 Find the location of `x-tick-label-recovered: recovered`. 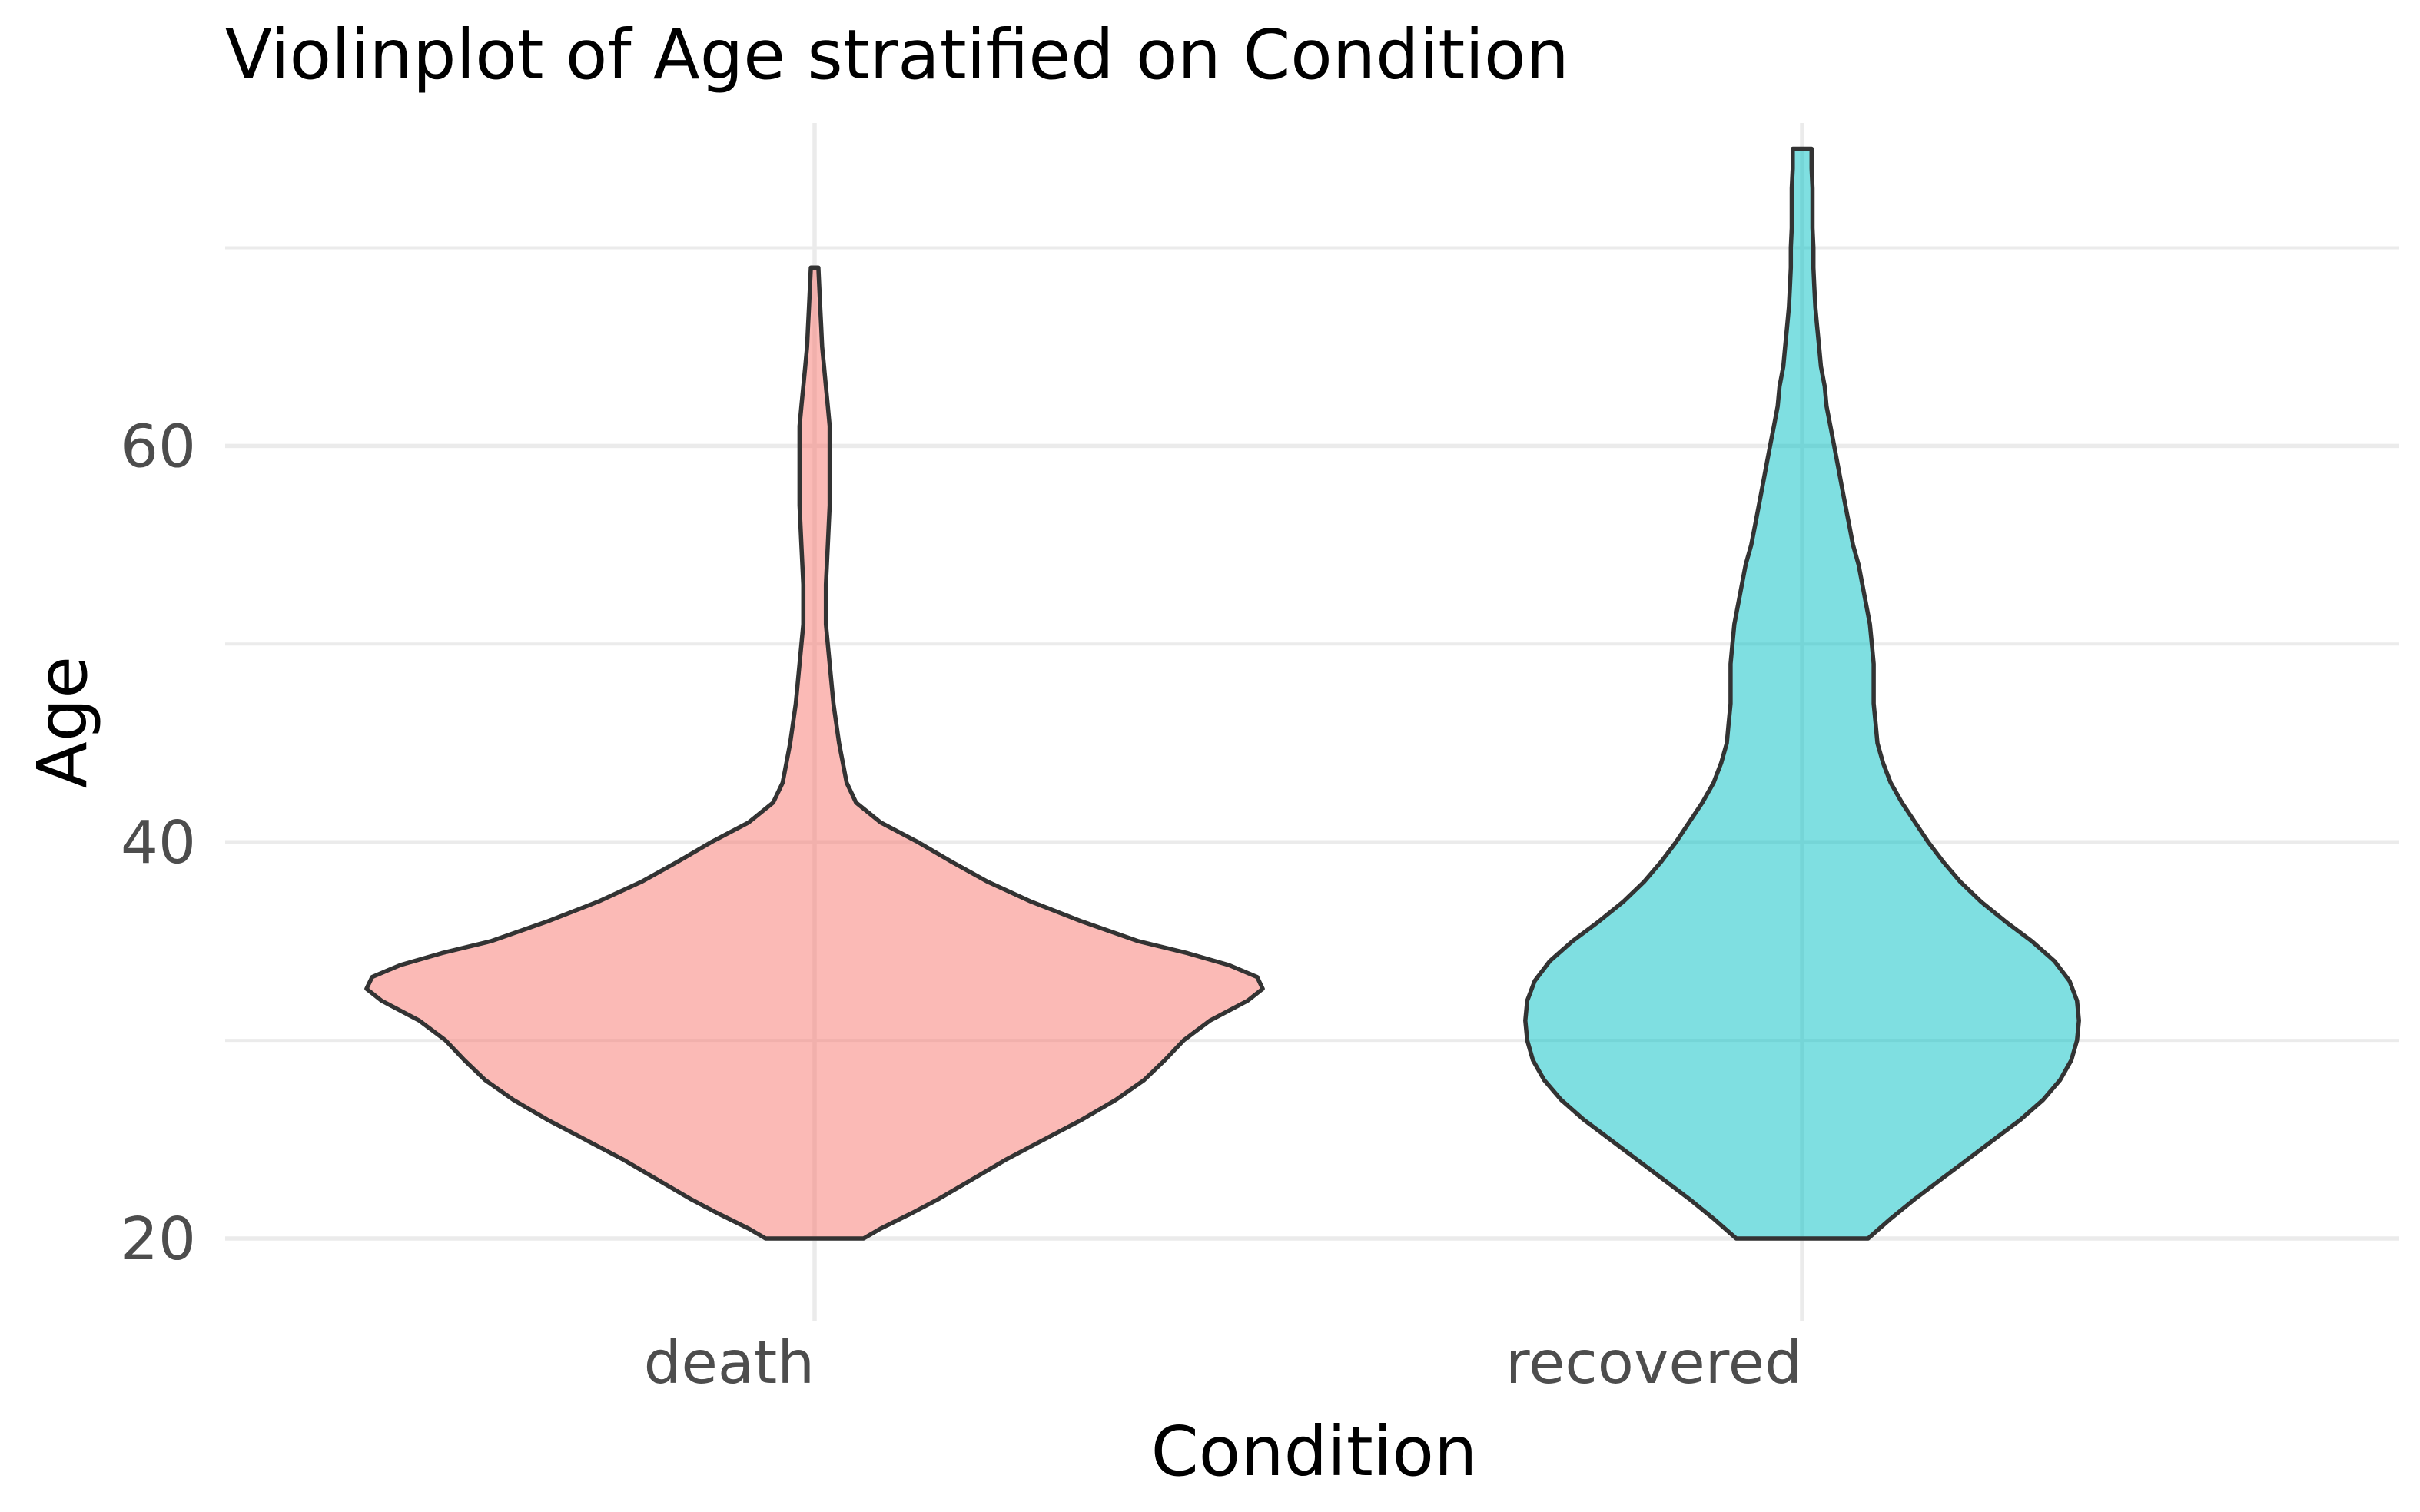

x-tick-label-recovered: recovered is located at coordinates (1653, 1363).